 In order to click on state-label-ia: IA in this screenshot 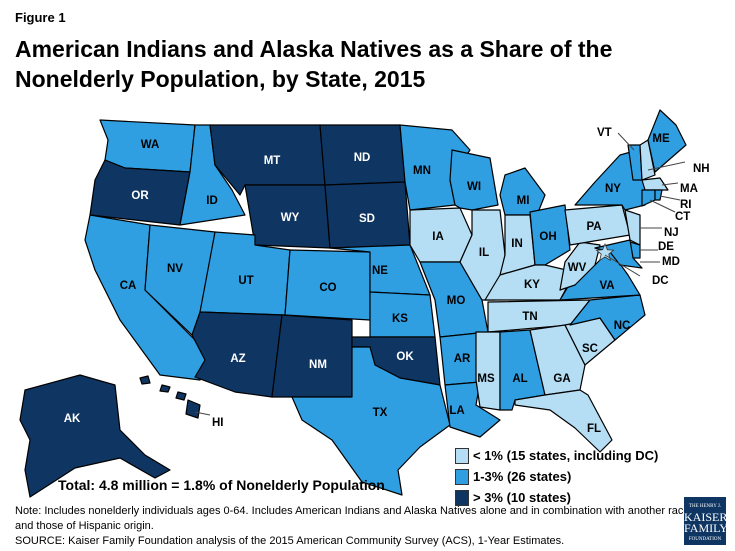, I will do `click(438, 237)`.